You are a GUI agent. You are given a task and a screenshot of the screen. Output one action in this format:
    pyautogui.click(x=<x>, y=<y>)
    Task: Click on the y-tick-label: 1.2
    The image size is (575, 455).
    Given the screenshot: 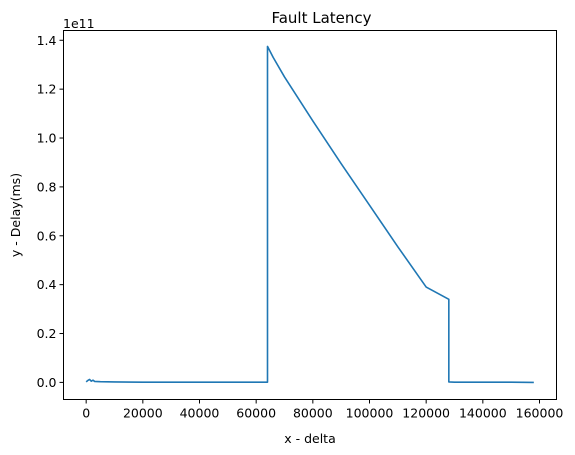 What is the action you would take?
    pyautogui.click(x=47, y=89)
    